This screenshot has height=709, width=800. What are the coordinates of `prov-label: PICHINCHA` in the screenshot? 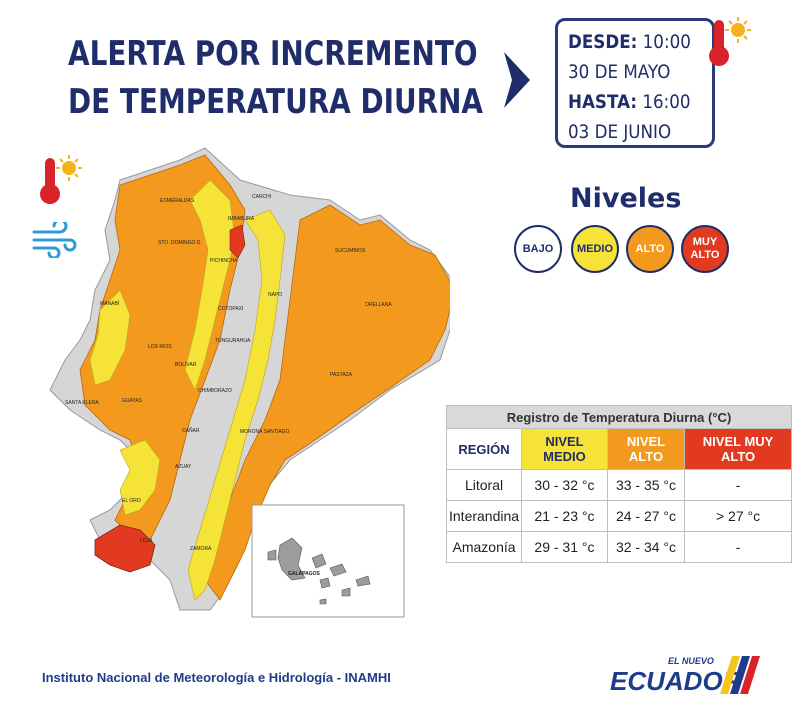 It's located at (224, 261).